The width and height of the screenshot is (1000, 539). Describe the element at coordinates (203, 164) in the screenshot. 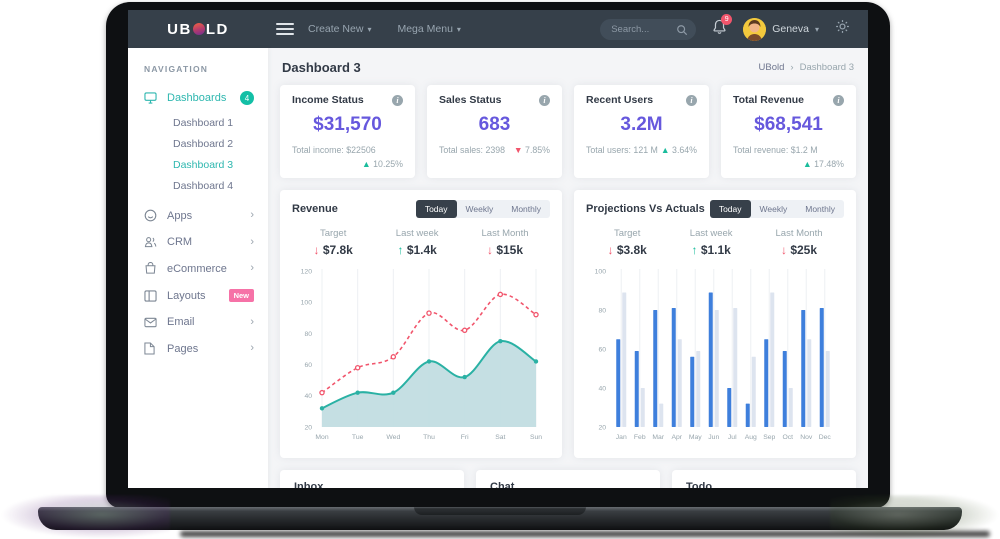

I see `sidebar-item-dashboard-3: Dashboard 3` at that location.